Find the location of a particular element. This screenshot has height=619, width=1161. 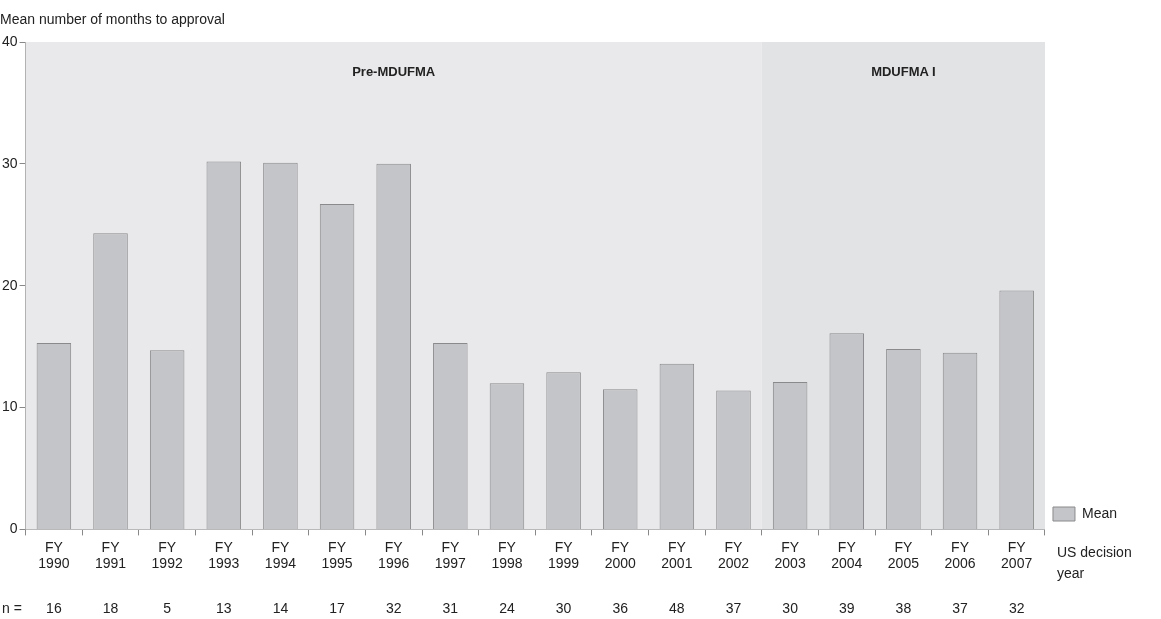

text: 16 is located at coordinates (54, 608).